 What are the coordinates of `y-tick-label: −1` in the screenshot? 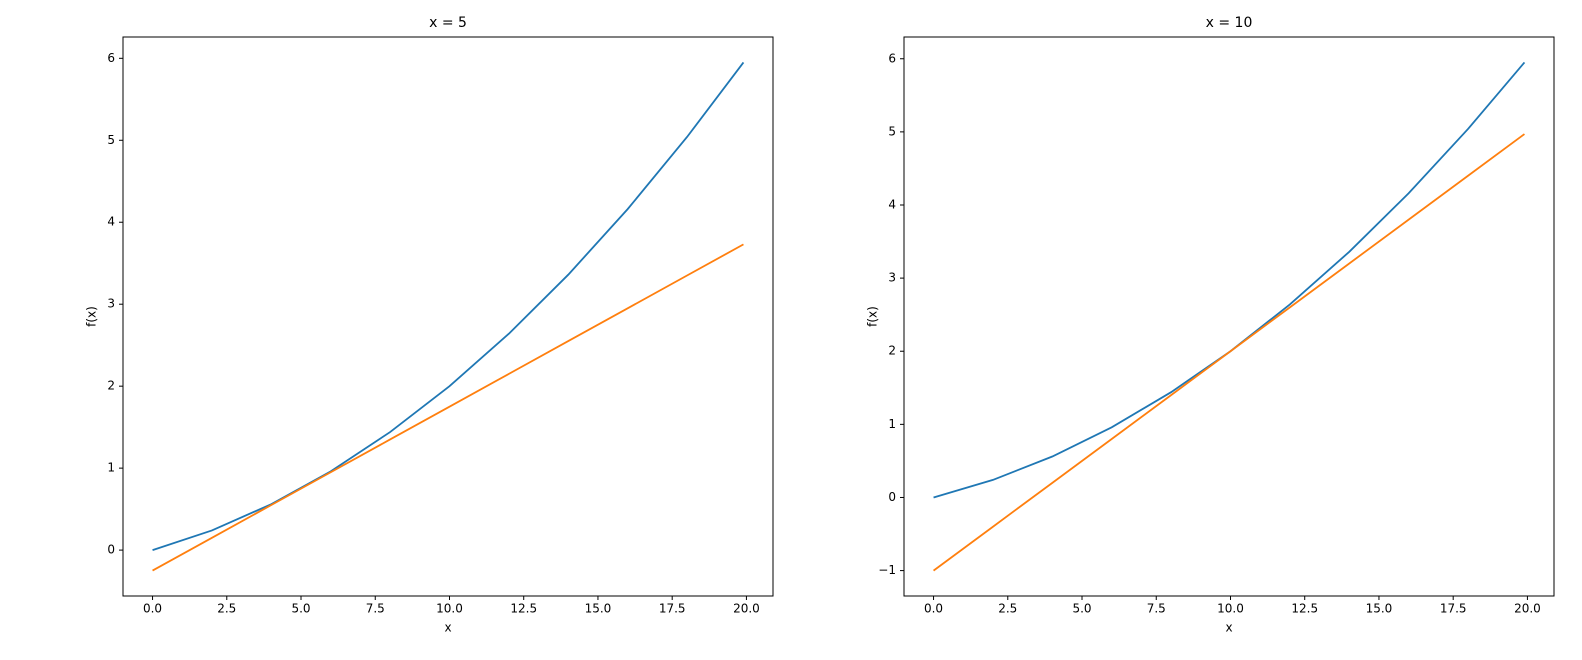 It's located at (887, 570).